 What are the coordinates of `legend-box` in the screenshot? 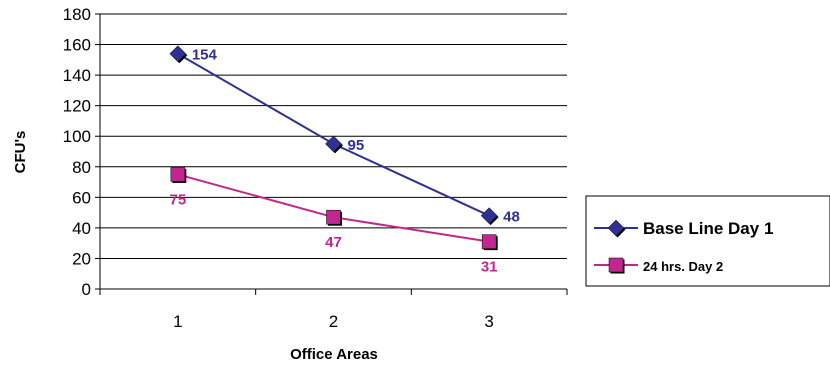 It's located at (707, 241).